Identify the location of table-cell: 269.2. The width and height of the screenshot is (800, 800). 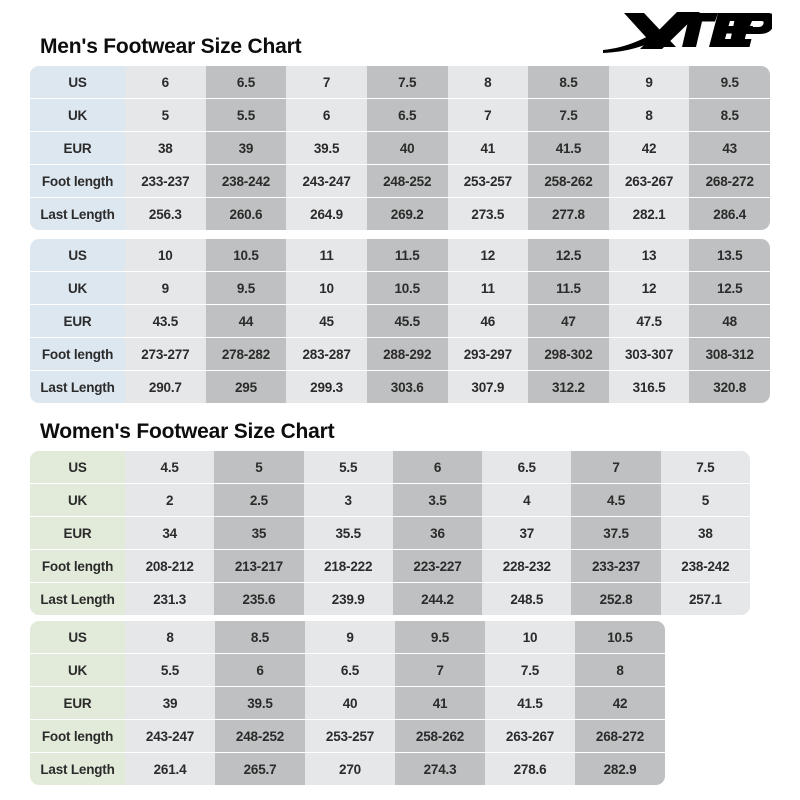
(407, 214).